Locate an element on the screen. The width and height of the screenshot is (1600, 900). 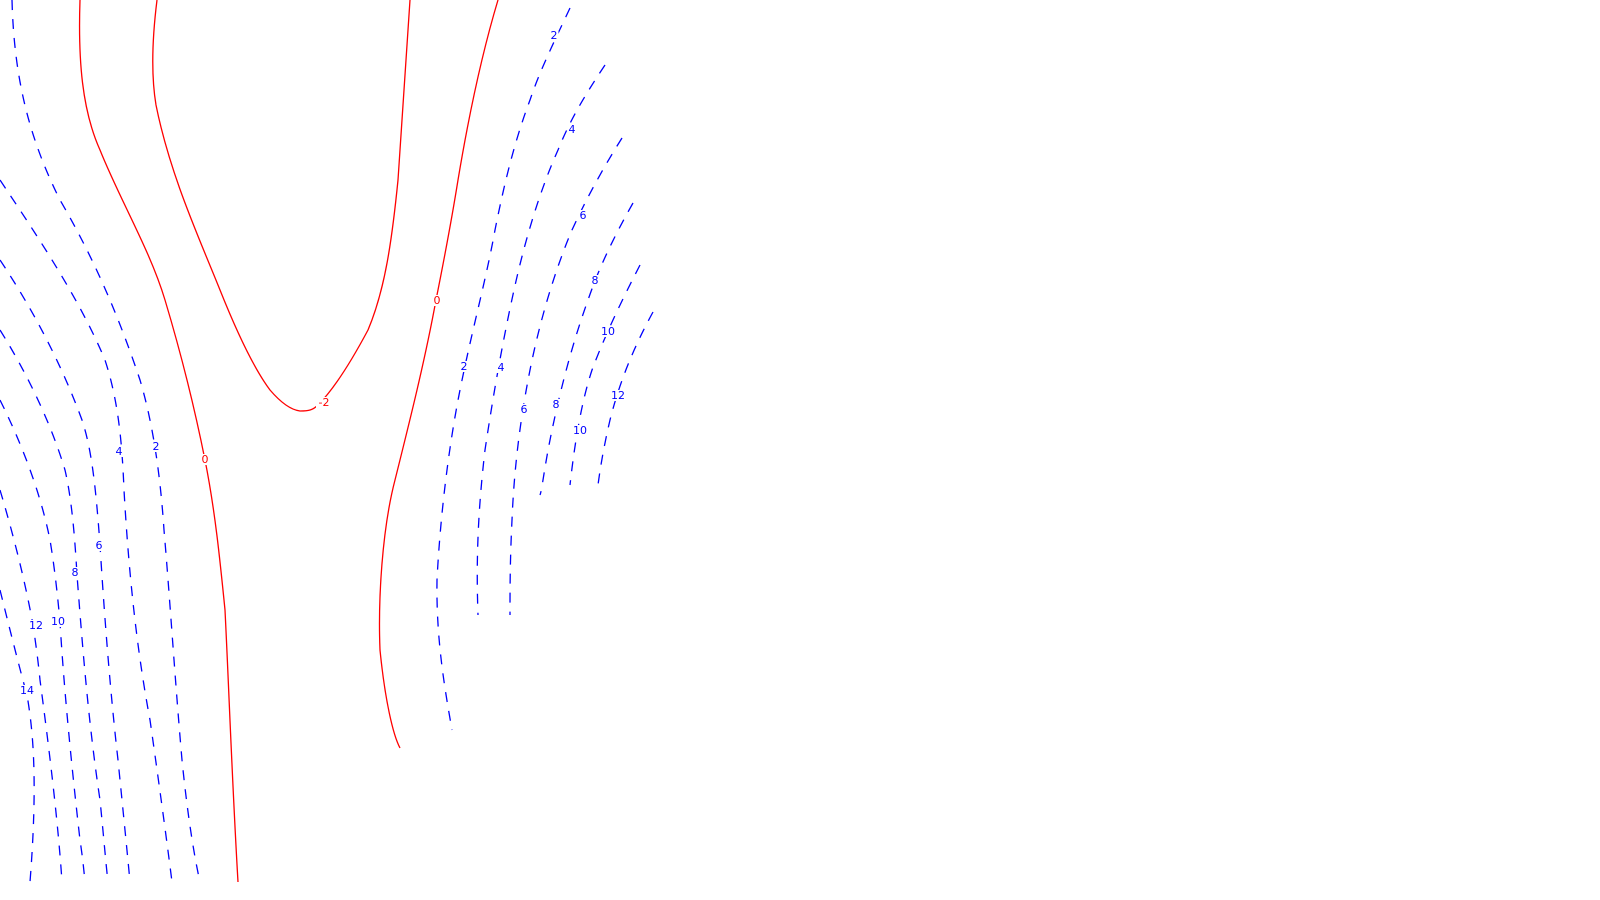
contour-label-level-minus-2: -2 is located at coordinates (324, 402).